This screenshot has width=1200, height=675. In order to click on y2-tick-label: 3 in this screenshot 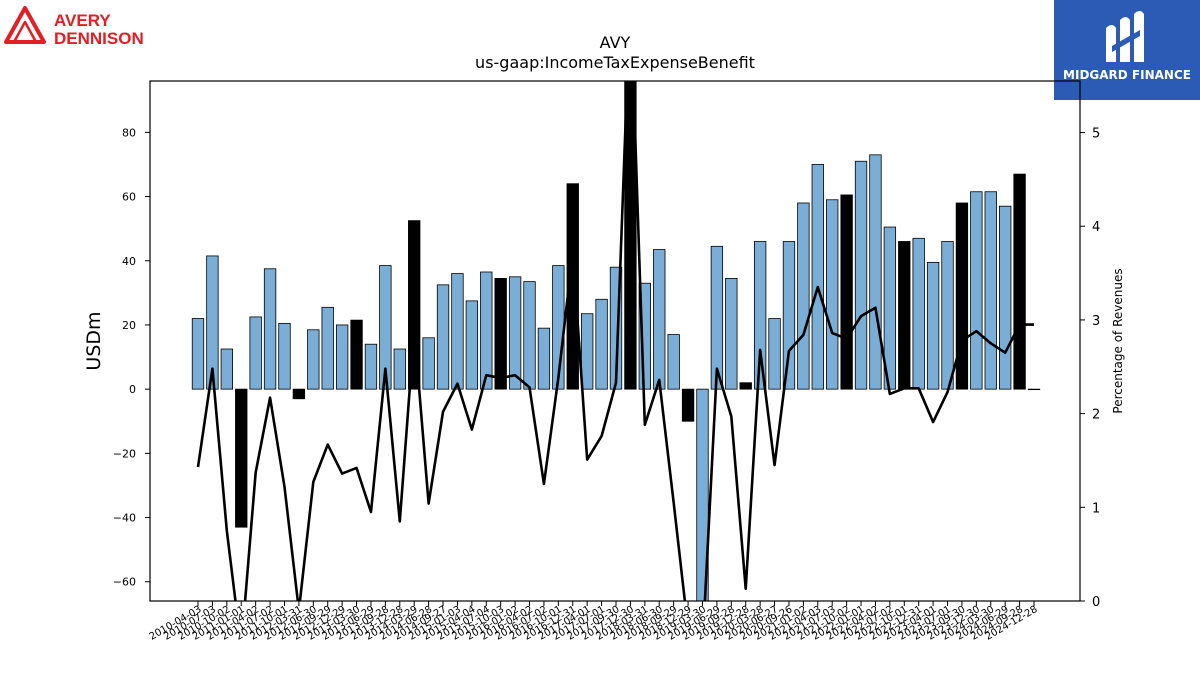, I will do `click(1096, 321)`.